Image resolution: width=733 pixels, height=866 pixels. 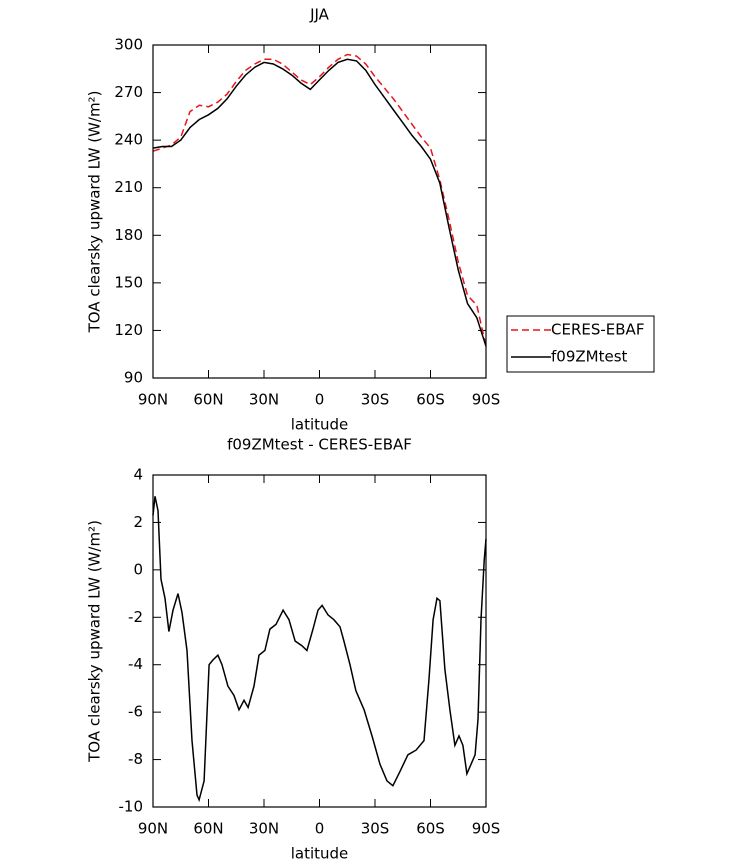 What do you see at coordinates (128, 187) in the screenshot?
I see `y-tick-label: 210` at bounding box center [128, 187].